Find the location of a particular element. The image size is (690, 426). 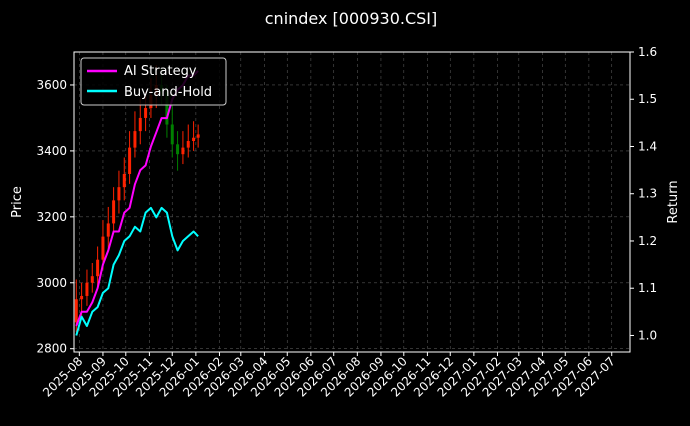

legend: AI Strategy Buy-and-Hold is located at coordinates (153, 81).